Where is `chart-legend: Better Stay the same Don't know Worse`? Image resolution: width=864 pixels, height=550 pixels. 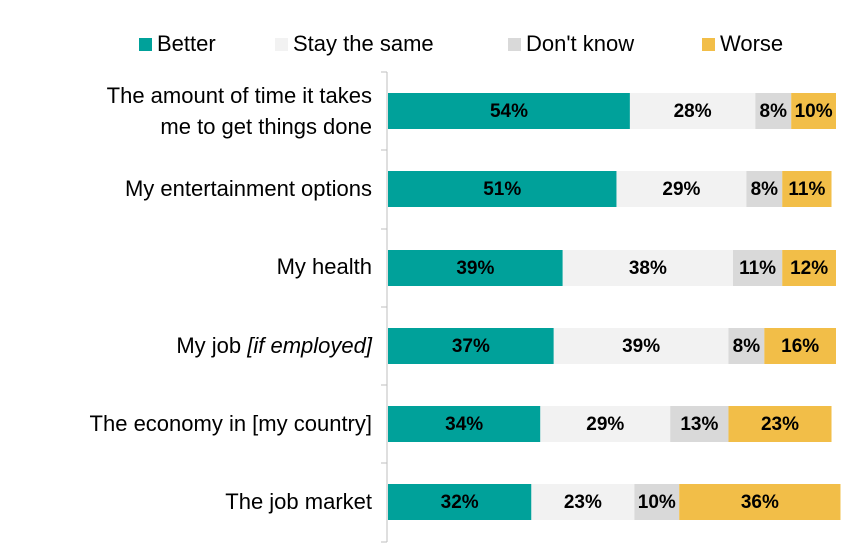
chart-legend: Better Stay the same Don't know Worse is located at coordinates (461, 43).